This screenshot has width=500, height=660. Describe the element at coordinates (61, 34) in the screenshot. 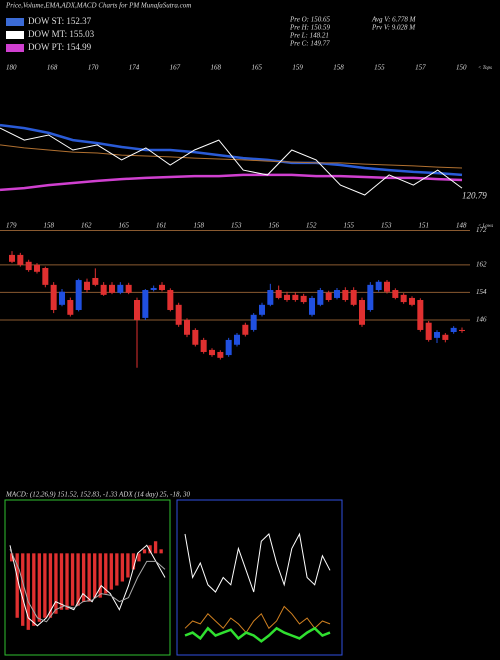

I see `legend-label: DOW MT: 155.03` at that location.